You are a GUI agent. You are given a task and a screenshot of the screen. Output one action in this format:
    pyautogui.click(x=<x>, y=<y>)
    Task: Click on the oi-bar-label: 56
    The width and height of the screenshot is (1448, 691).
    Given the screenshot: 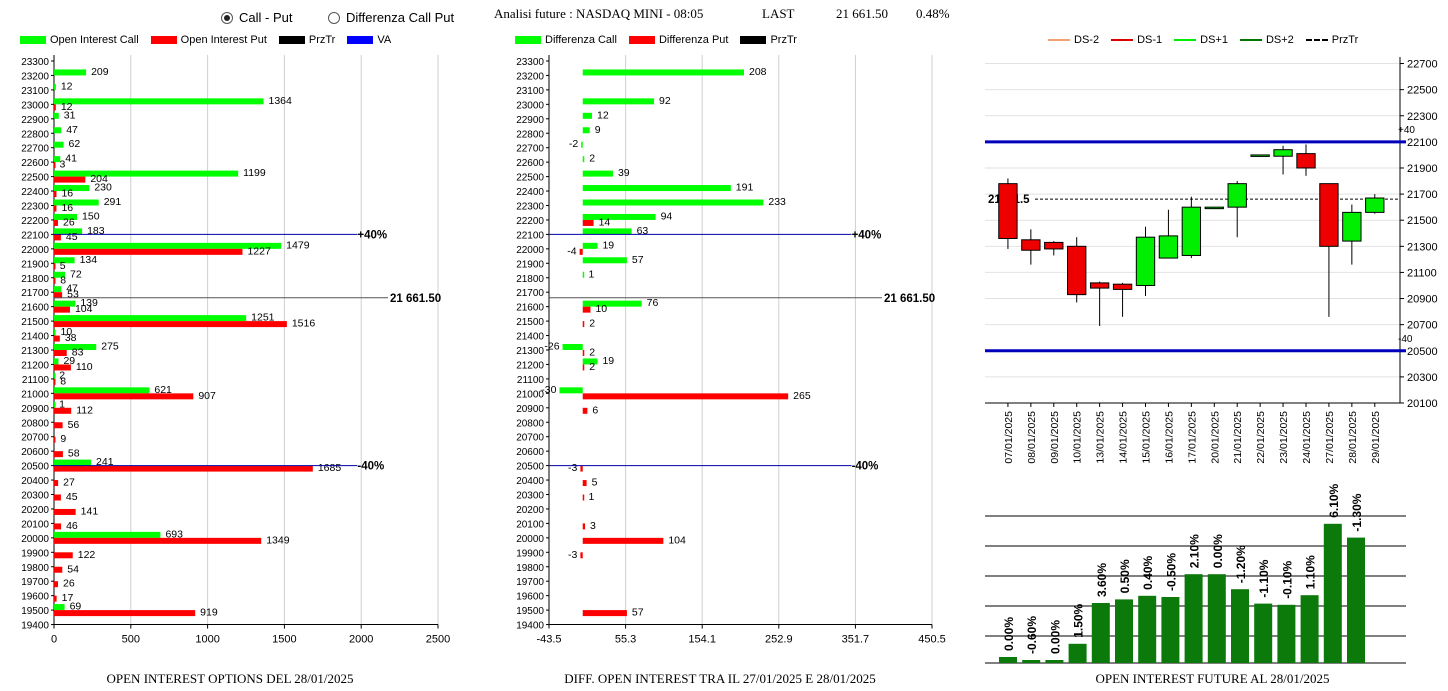 What is the action you would take?
    pyautogui.click(x=74, y=425)
    